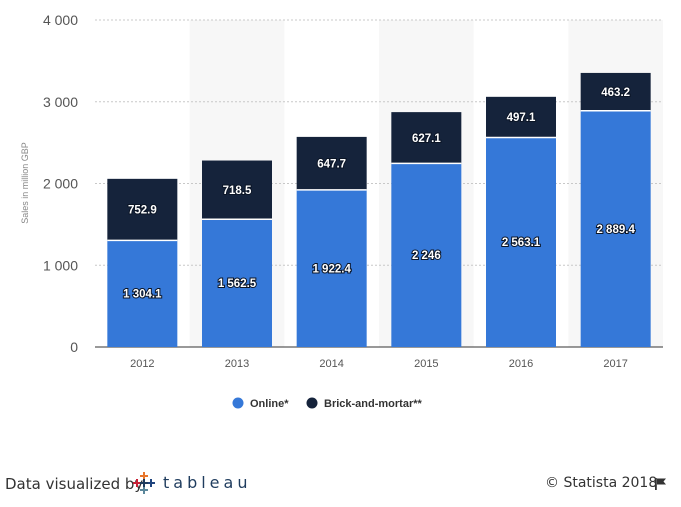 The height and width of the screenshot is (507, 681). Describe the element at coordinates (331, 364) in the screenshot. I see `x-tick-label: 2014` at that location.